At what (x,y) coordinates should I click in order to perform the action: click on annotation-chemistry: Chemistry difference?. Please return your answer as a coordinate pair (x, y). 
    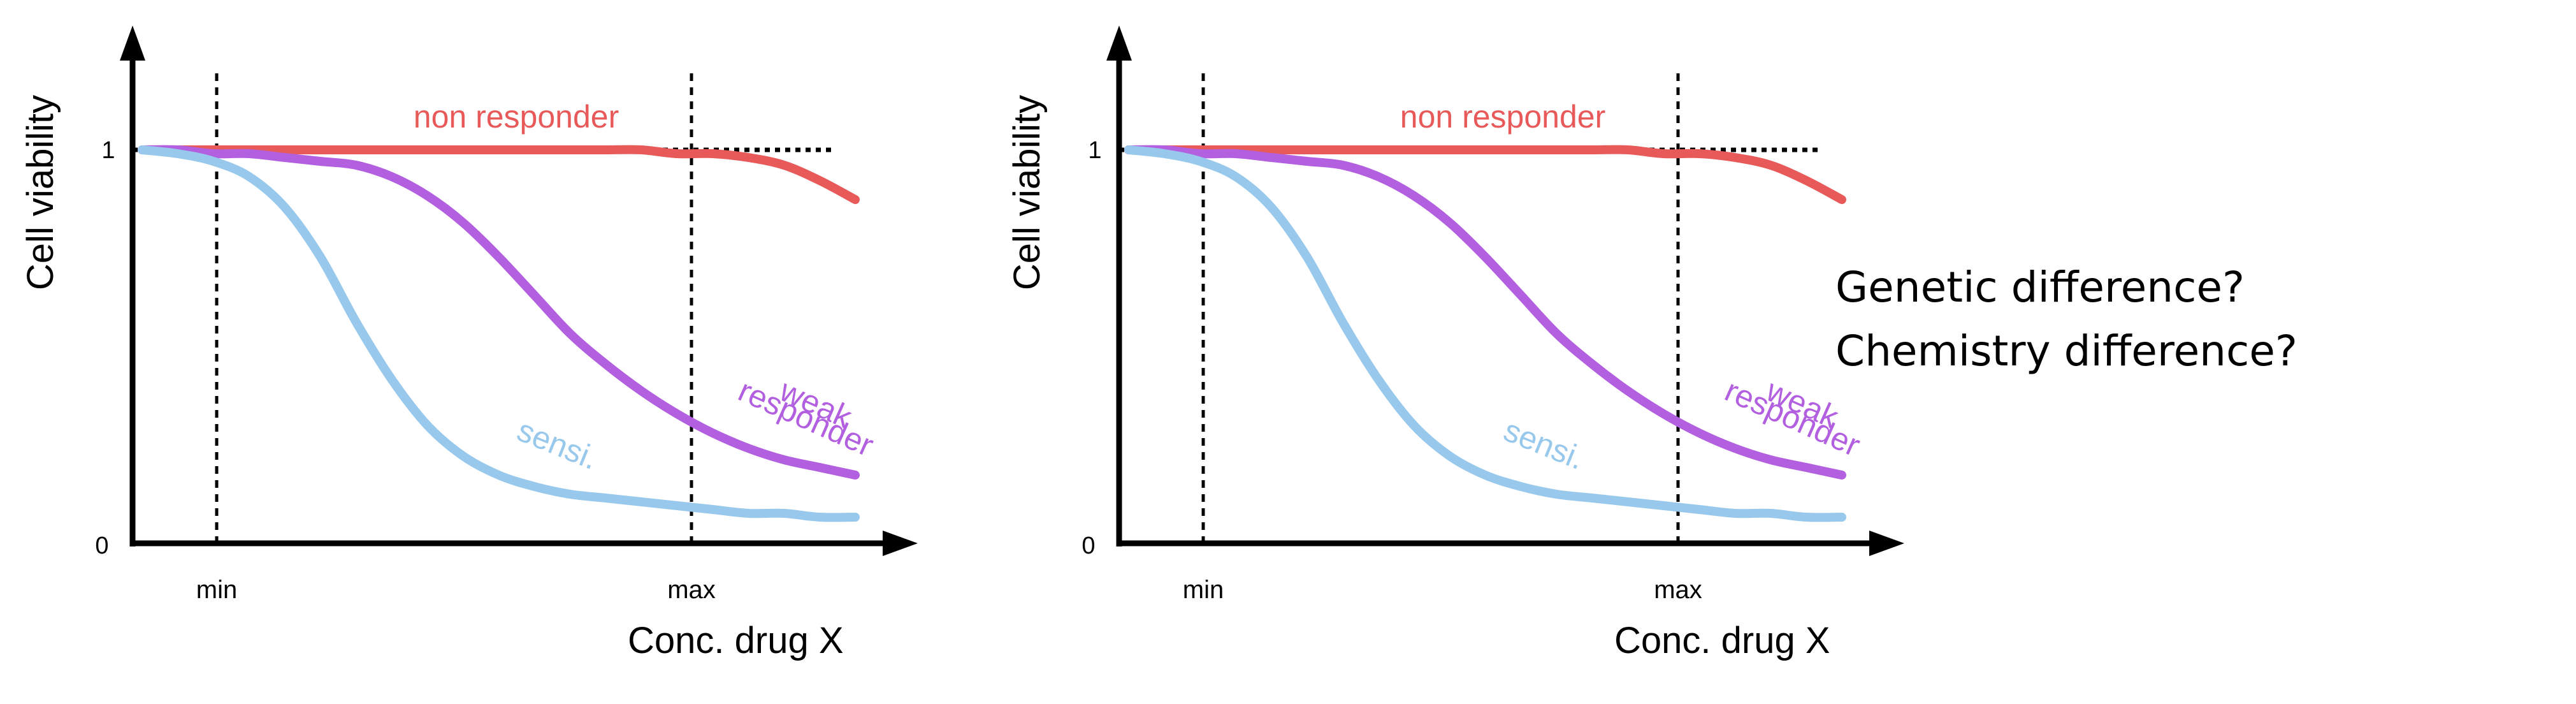
    Looking at the image, I should click on (2066, 351).